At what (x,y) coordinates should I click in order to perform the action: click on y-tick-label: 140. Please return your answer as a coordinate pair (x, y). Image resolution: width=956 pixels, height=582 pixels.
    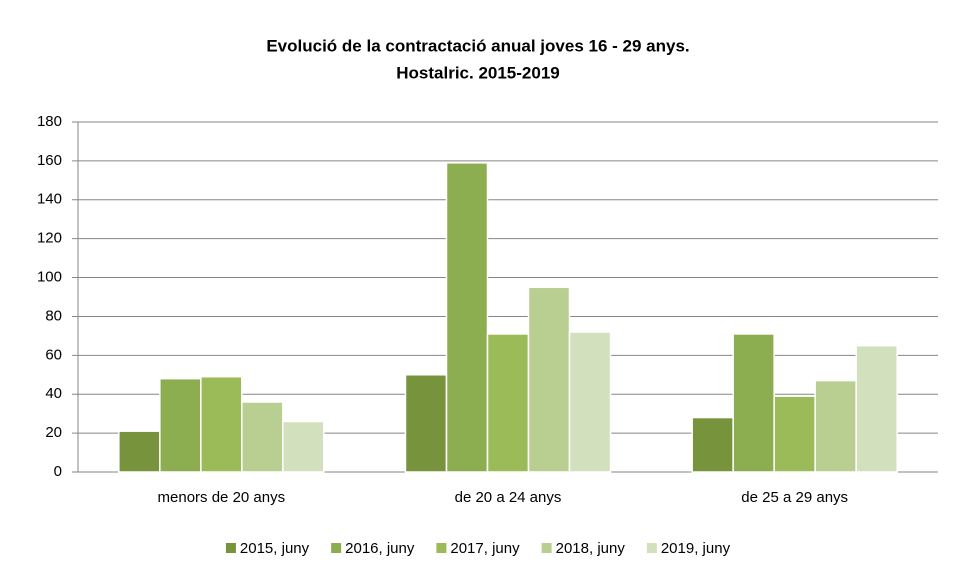
    Looking at the image, I should click on (49, 199).